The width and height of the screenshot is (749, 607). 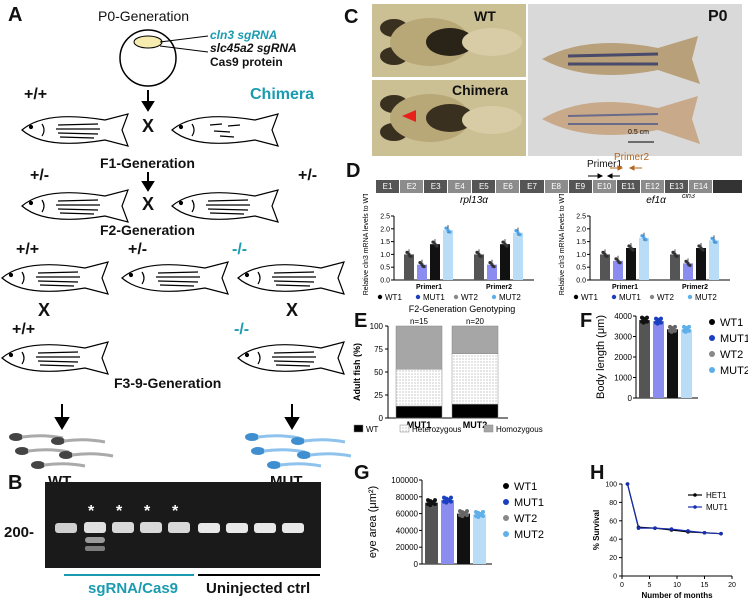 I want to click on gel-star: *, so click(x=147, y=511).